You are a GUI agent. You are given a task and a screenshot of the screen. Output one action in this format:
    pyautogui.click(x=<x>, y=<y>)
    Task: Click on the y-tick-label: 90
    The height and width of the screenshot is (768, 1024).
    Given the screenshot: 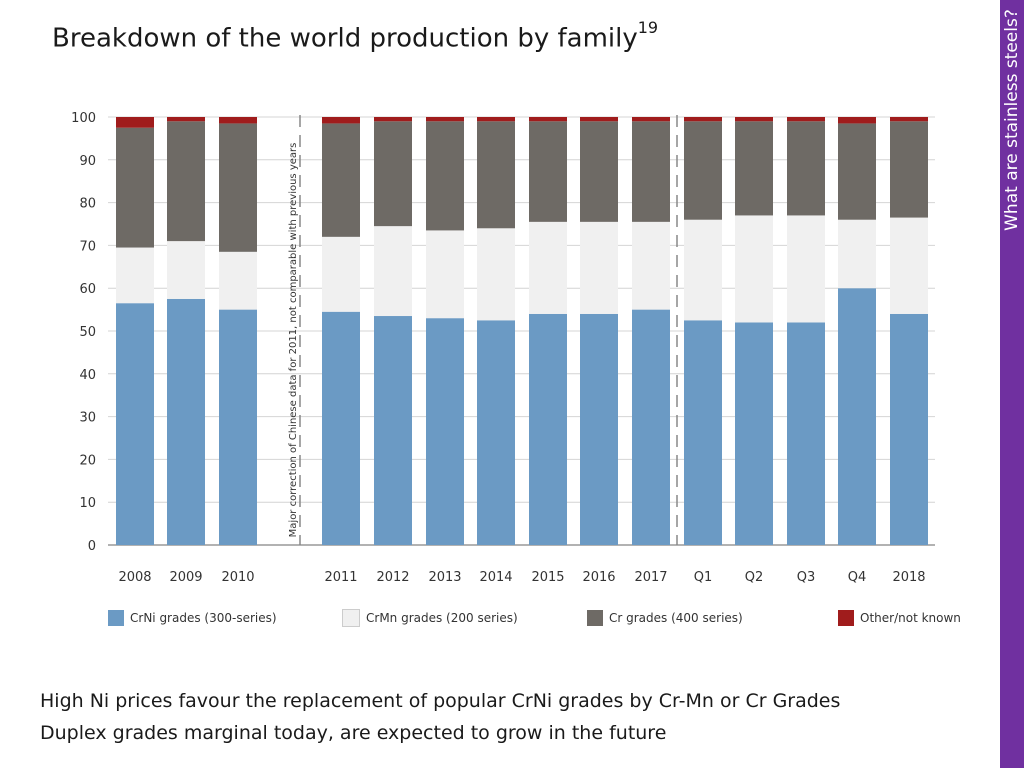 What is the action you would take?
    pyautogui.click(x=87, y=161)
    